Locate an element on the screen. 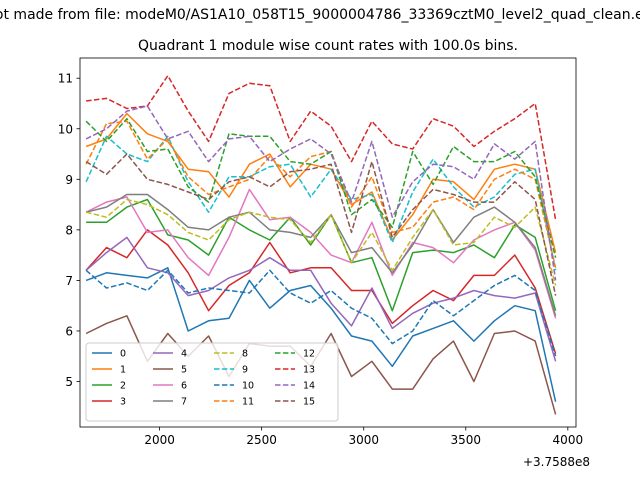  y-tick-label: 10 is located at coordinates (65, 129).